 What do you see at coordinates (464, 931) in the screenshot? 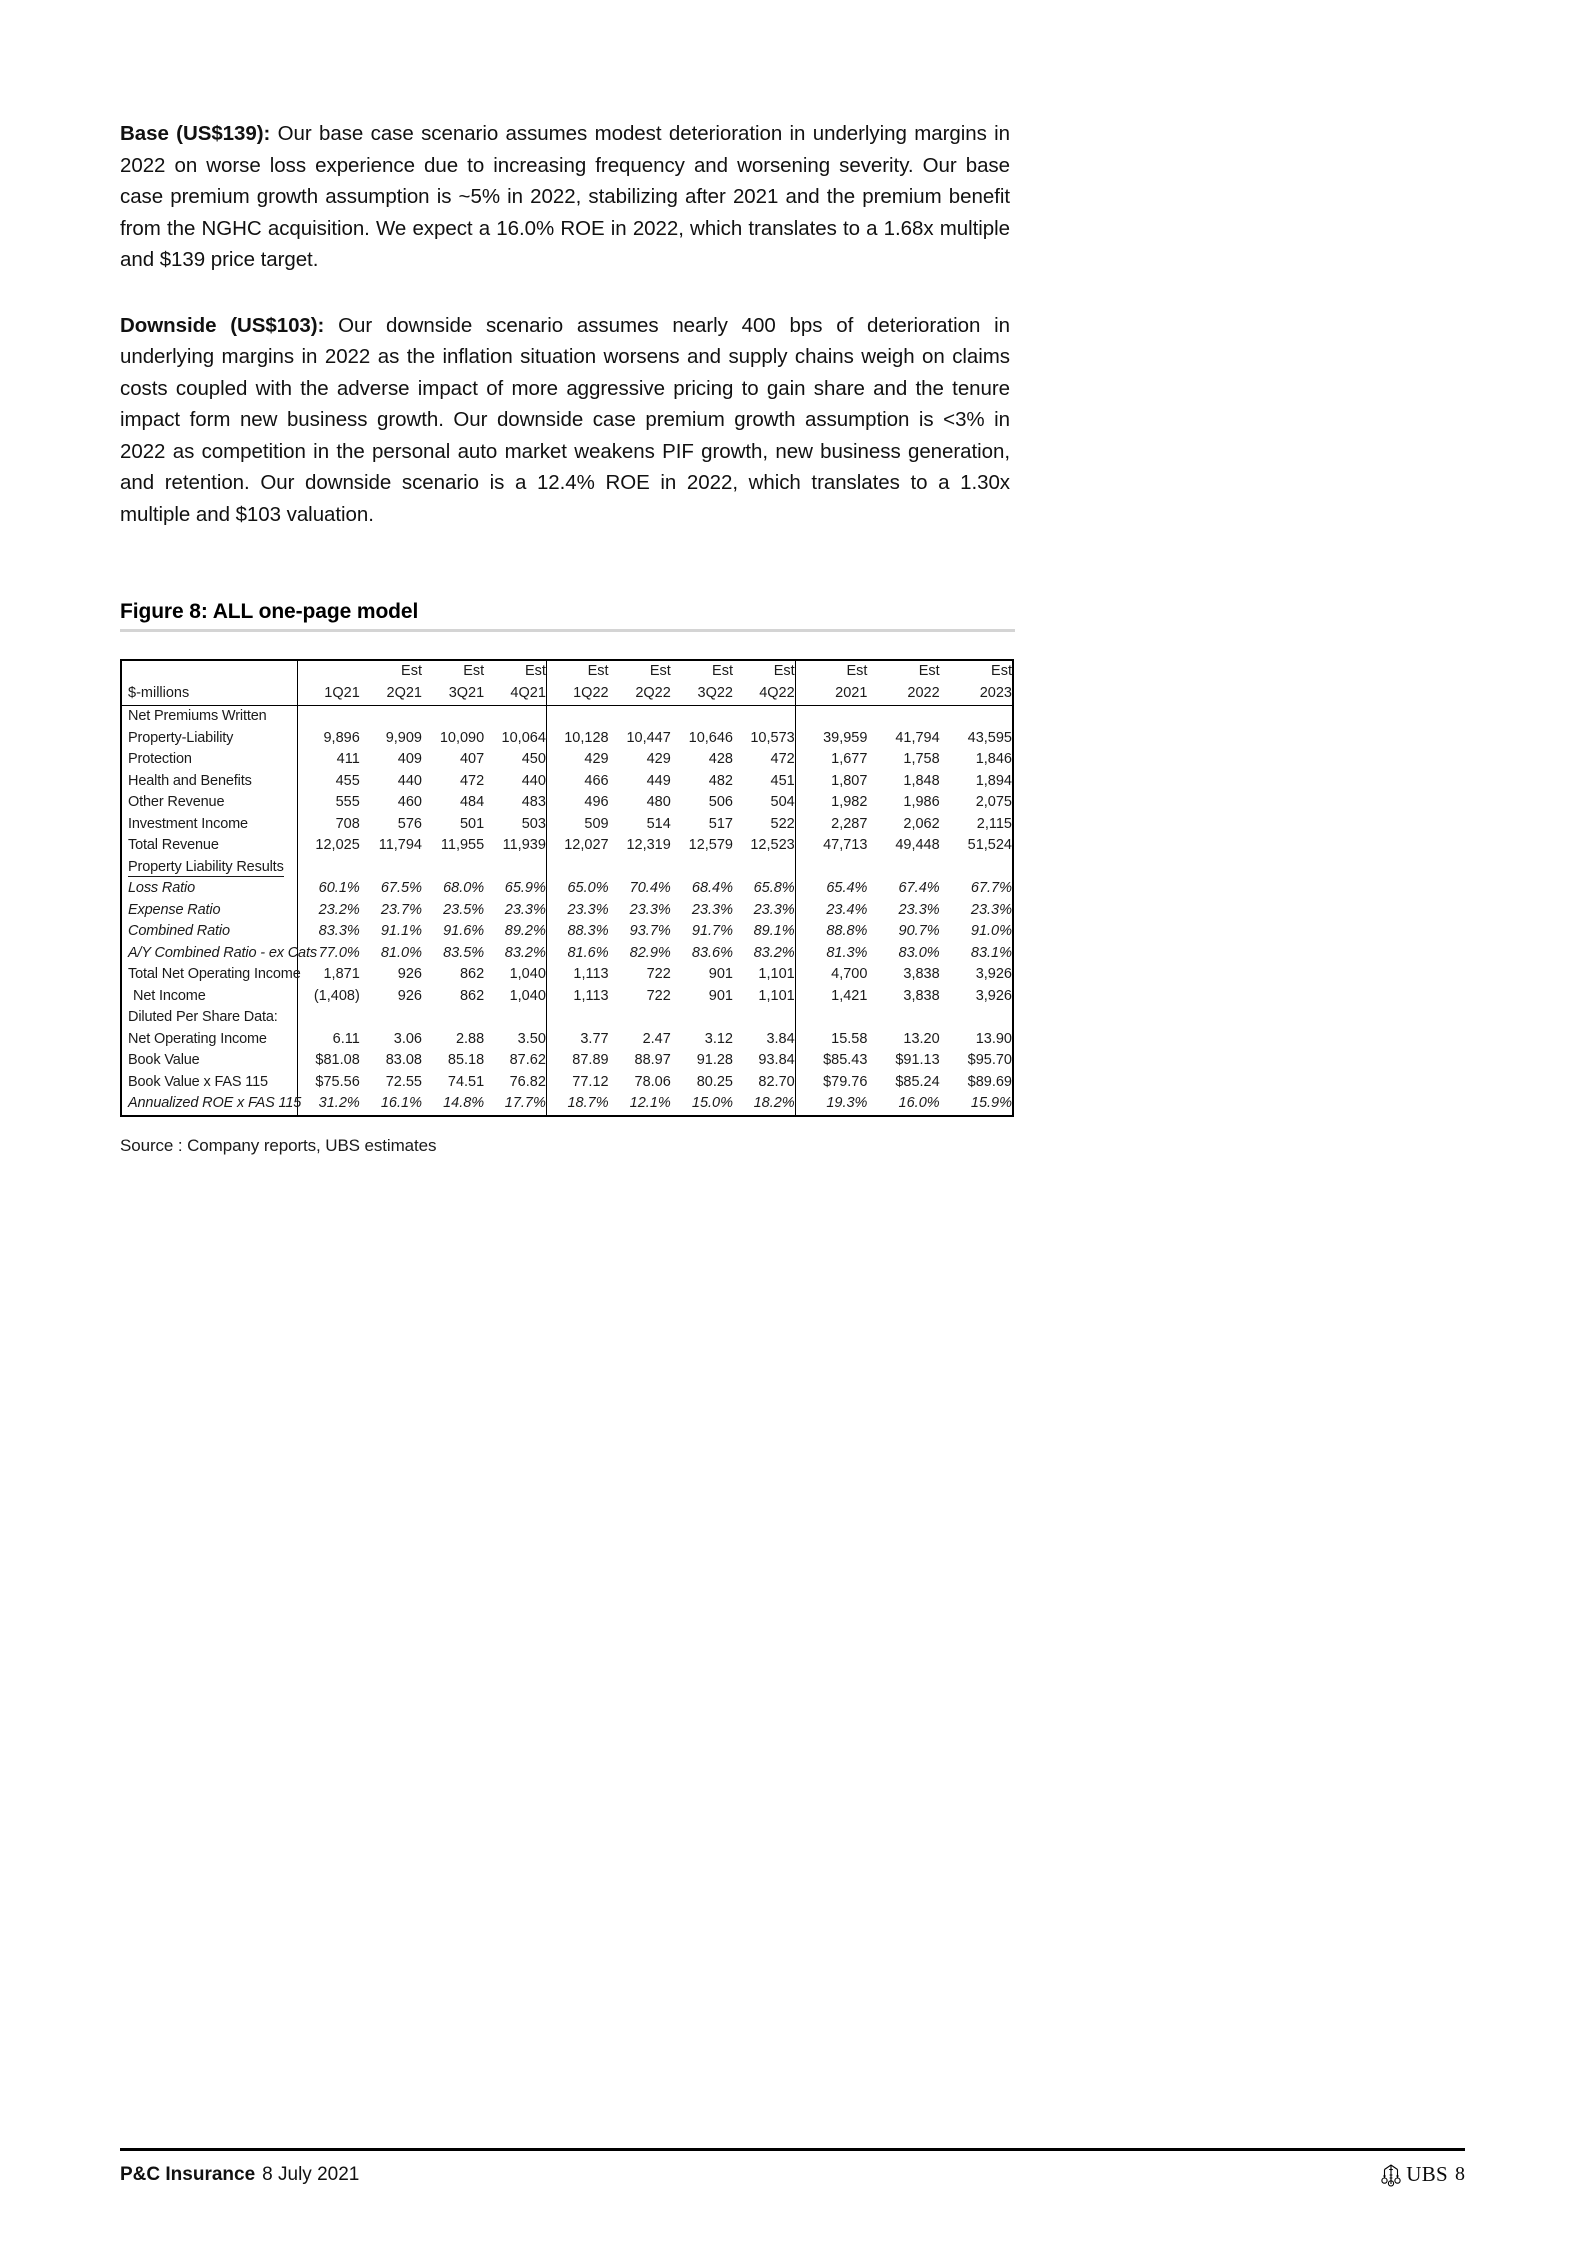
I see `table-cell: 91.6%` at bounding box center [464, 931].